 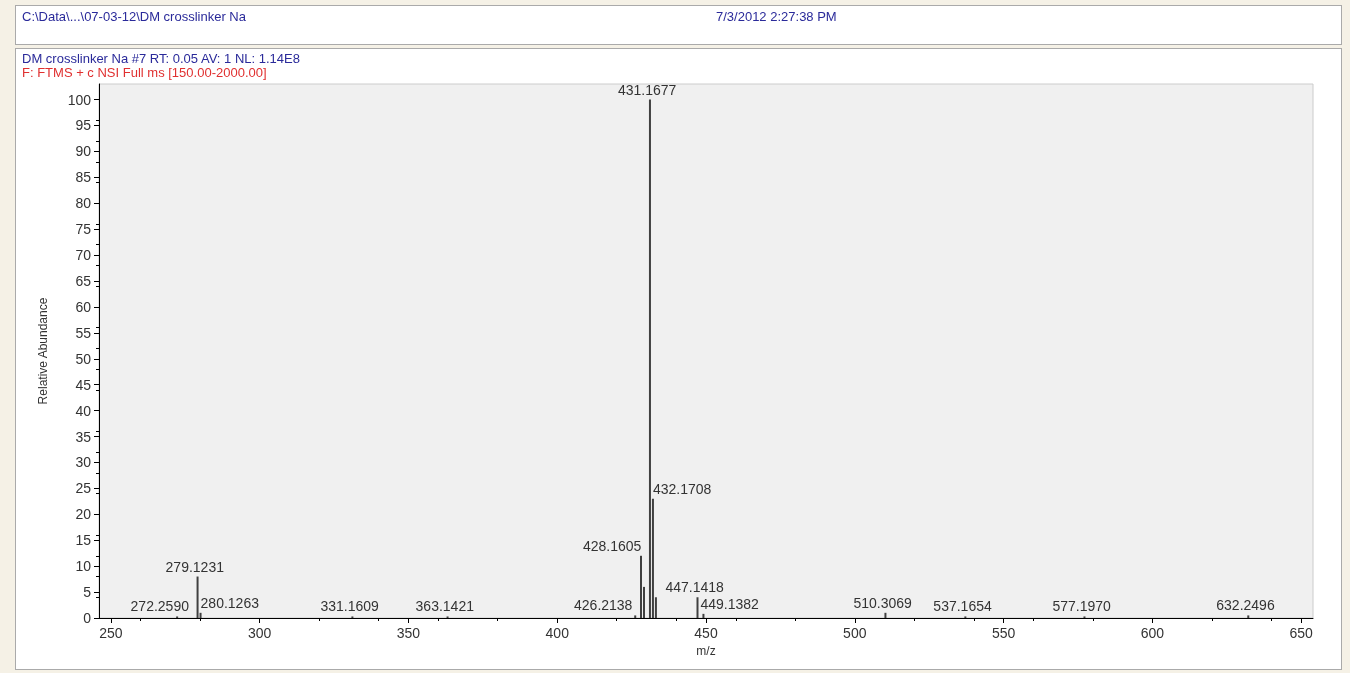 I want to click on annotation: 577.1970, so click(x=1082, y=606).